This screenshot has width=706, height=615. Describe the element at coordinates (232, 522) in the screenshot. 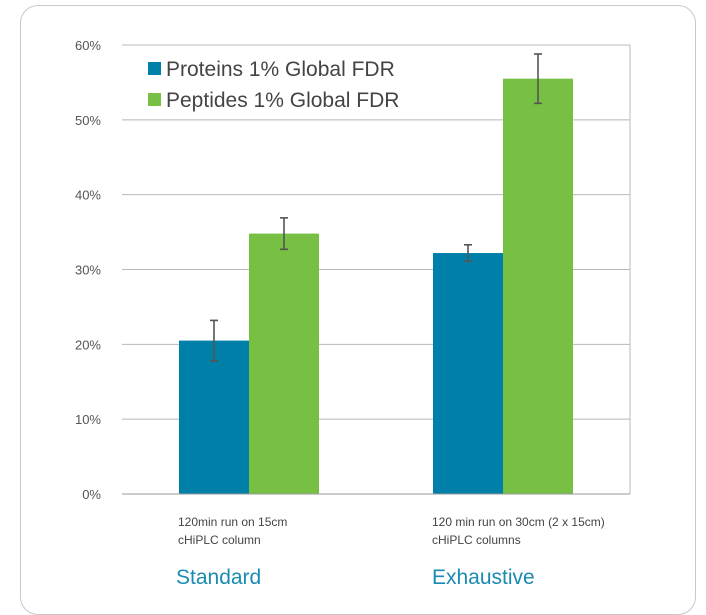

I see `category-desc-standard-line1: 120min run on 15cm` at that location.